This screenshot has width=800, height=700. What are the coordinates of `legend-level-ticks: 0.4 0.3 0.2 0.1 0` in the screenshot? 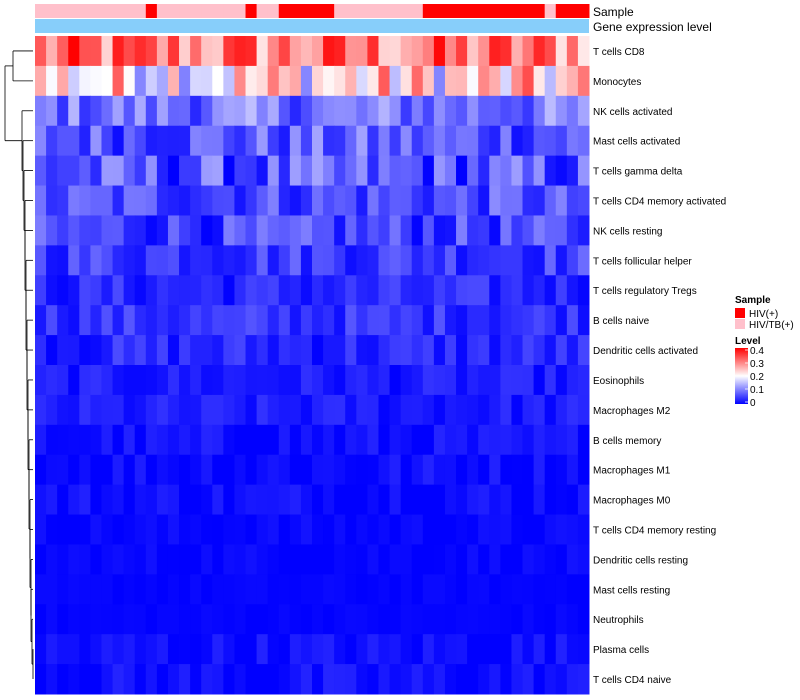 It's located at (754, 377).